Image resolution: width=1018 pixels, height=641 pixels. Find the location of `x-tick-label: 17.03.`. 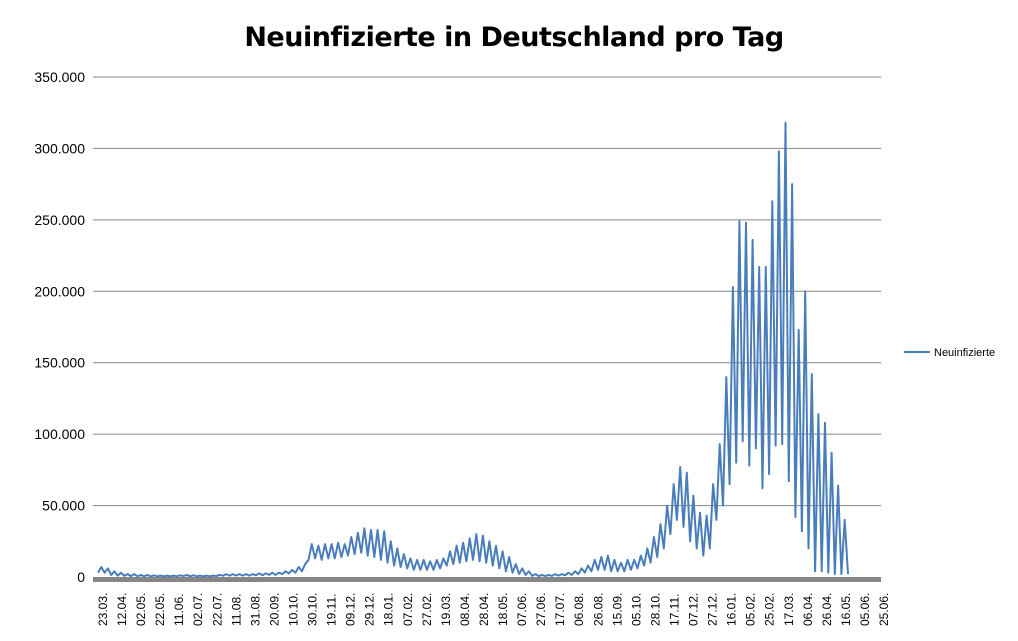

x-tick-label: 17.03. is located at coordinates (789, 609).